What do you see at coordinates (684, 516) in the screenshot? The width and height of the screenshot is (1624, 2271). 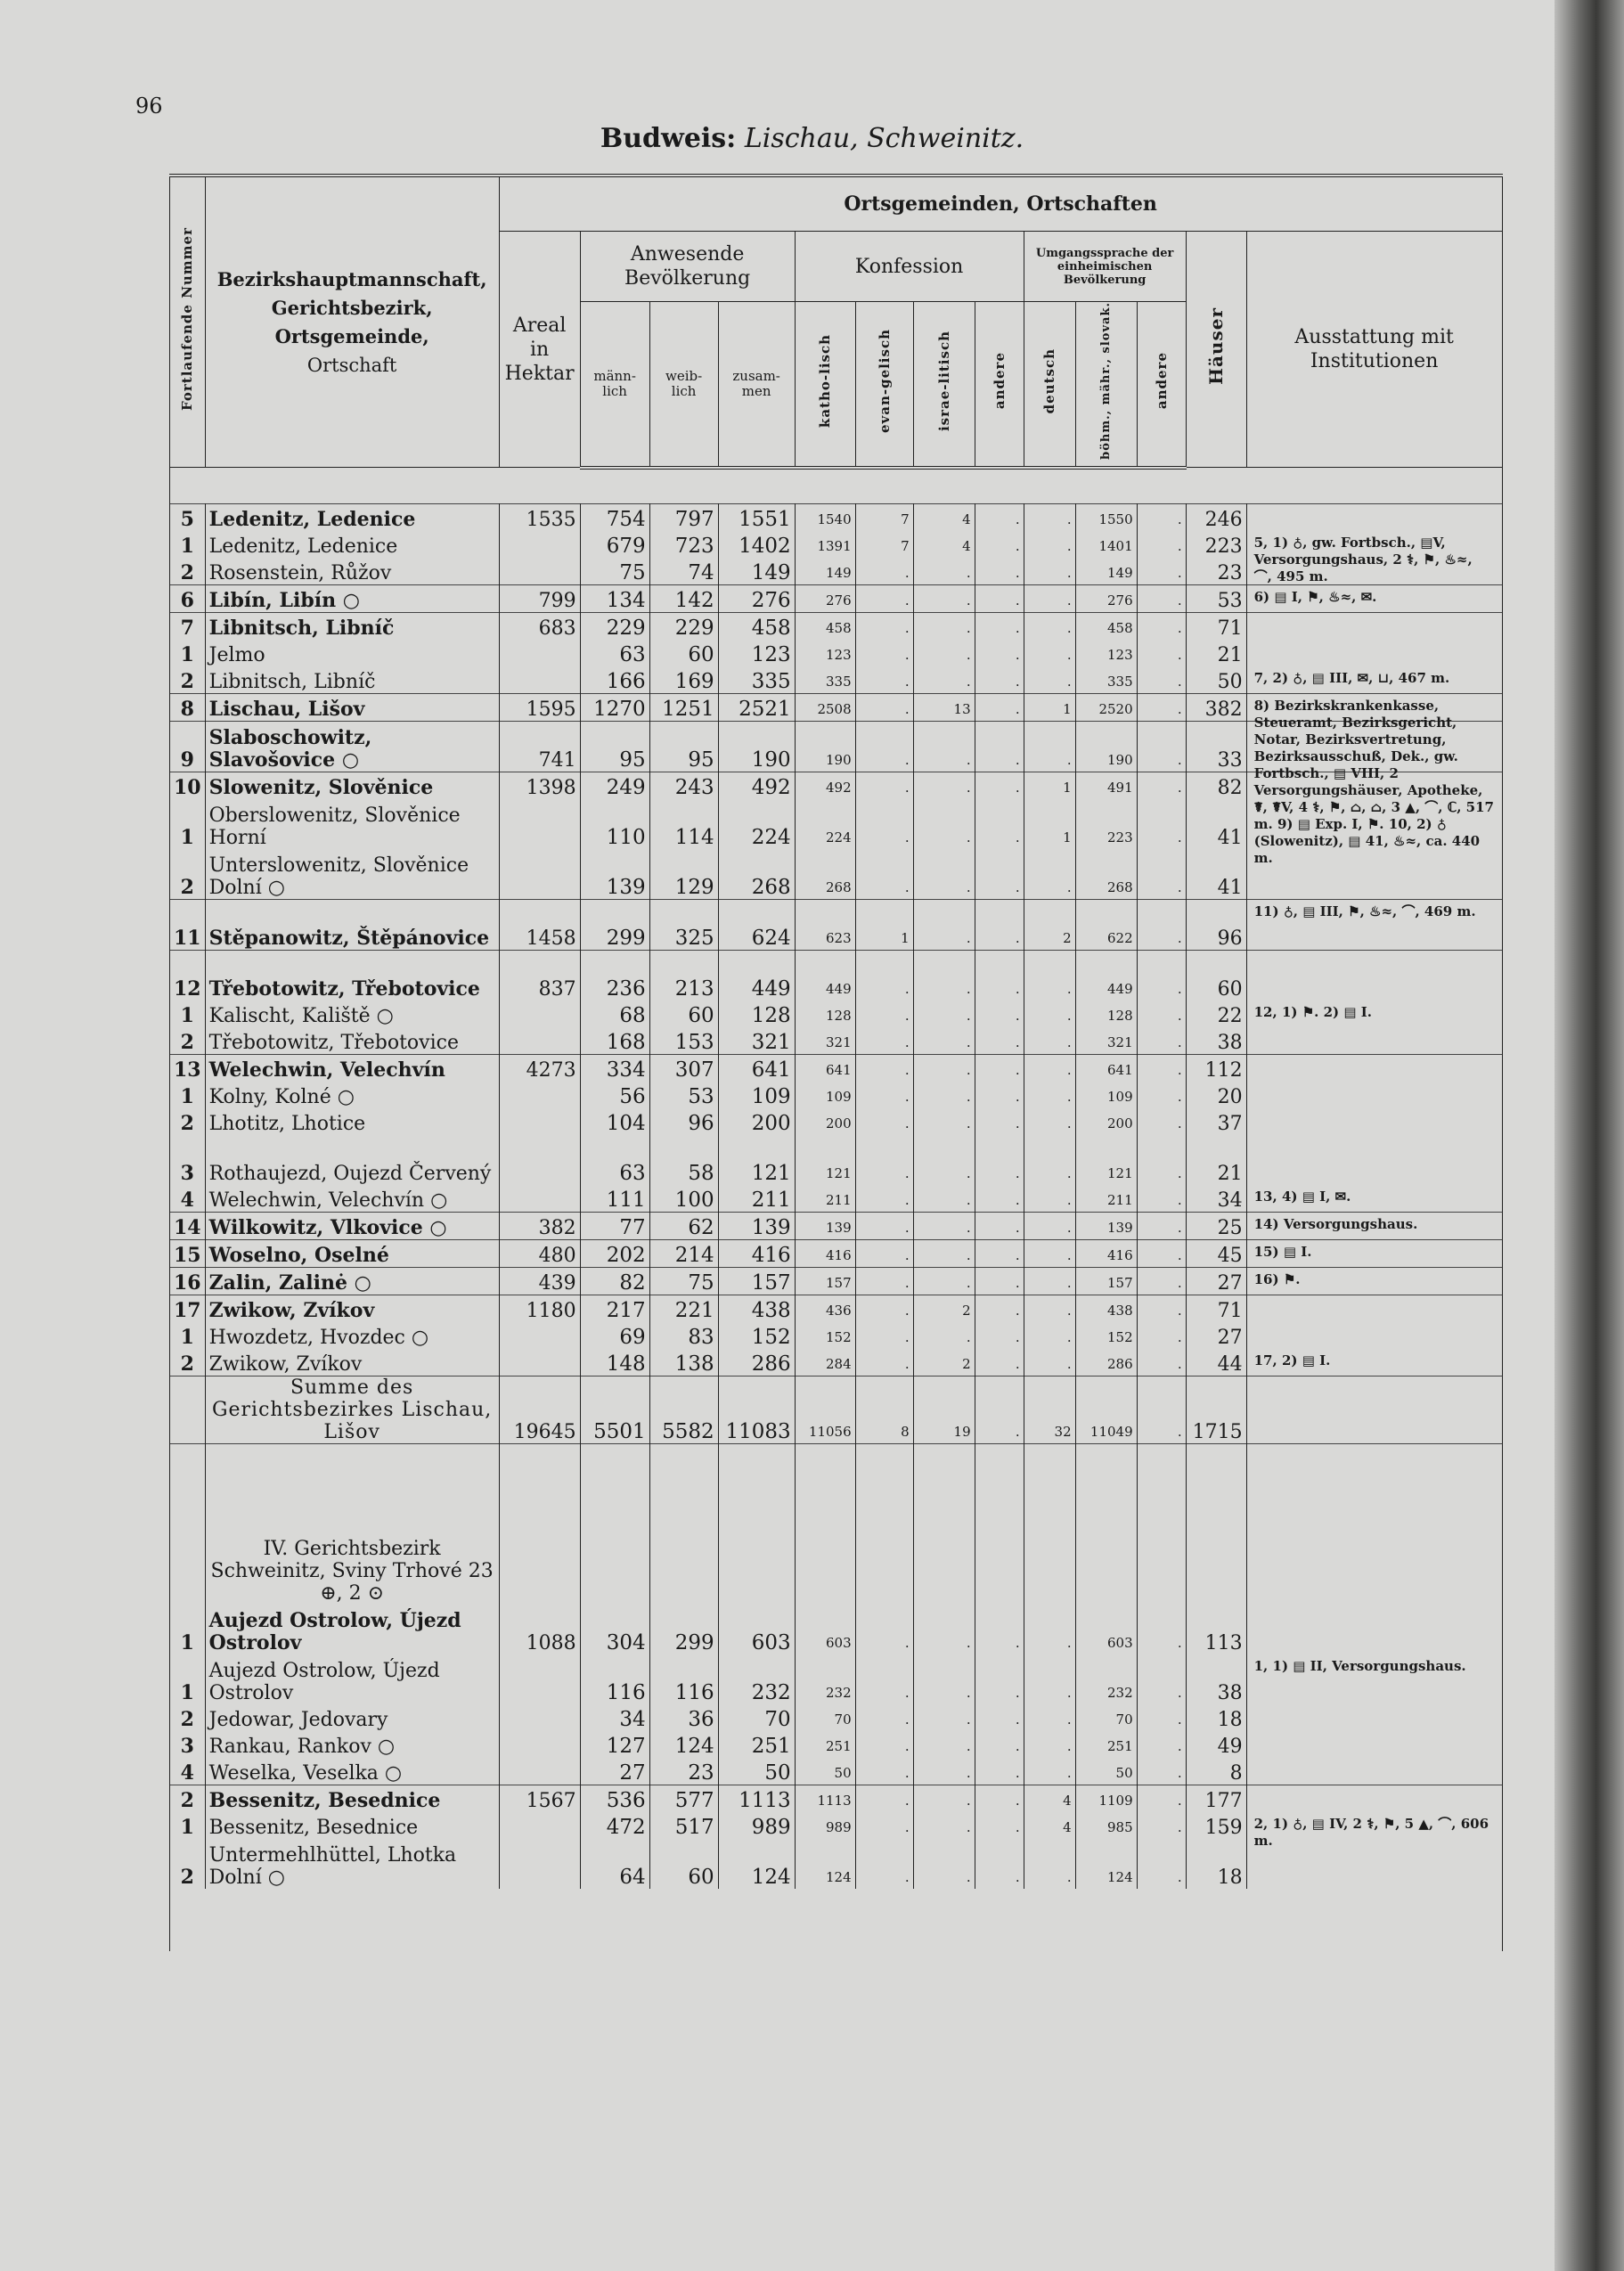 I see `cell-weiblich: 797` at bounding box center [684, 516].